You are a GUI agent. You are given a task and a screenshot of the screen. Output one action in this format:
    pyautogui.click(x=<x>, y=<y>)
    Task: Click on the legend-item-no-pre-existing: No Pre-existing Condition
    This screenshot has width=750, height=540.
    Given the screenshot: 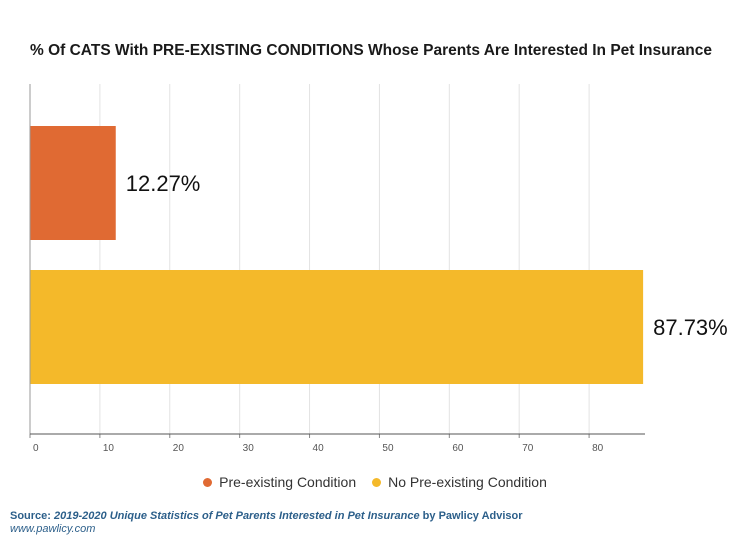 What is the action you would take?
    pyautogui.click(x=459, y=482)
    